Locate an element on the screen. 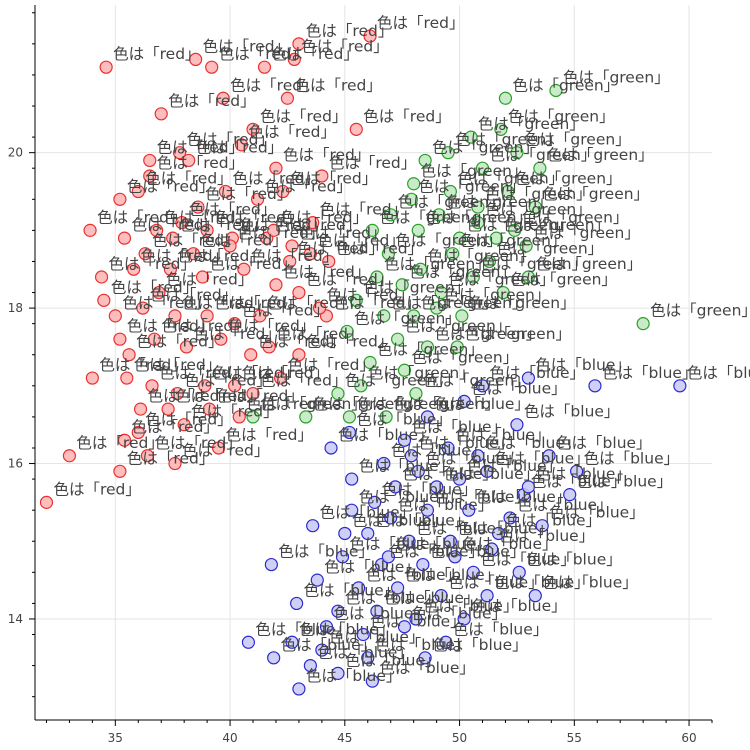 This screenshot has width=750, height=750. y-tick-label: 20 is located at coordinates (15, 153).